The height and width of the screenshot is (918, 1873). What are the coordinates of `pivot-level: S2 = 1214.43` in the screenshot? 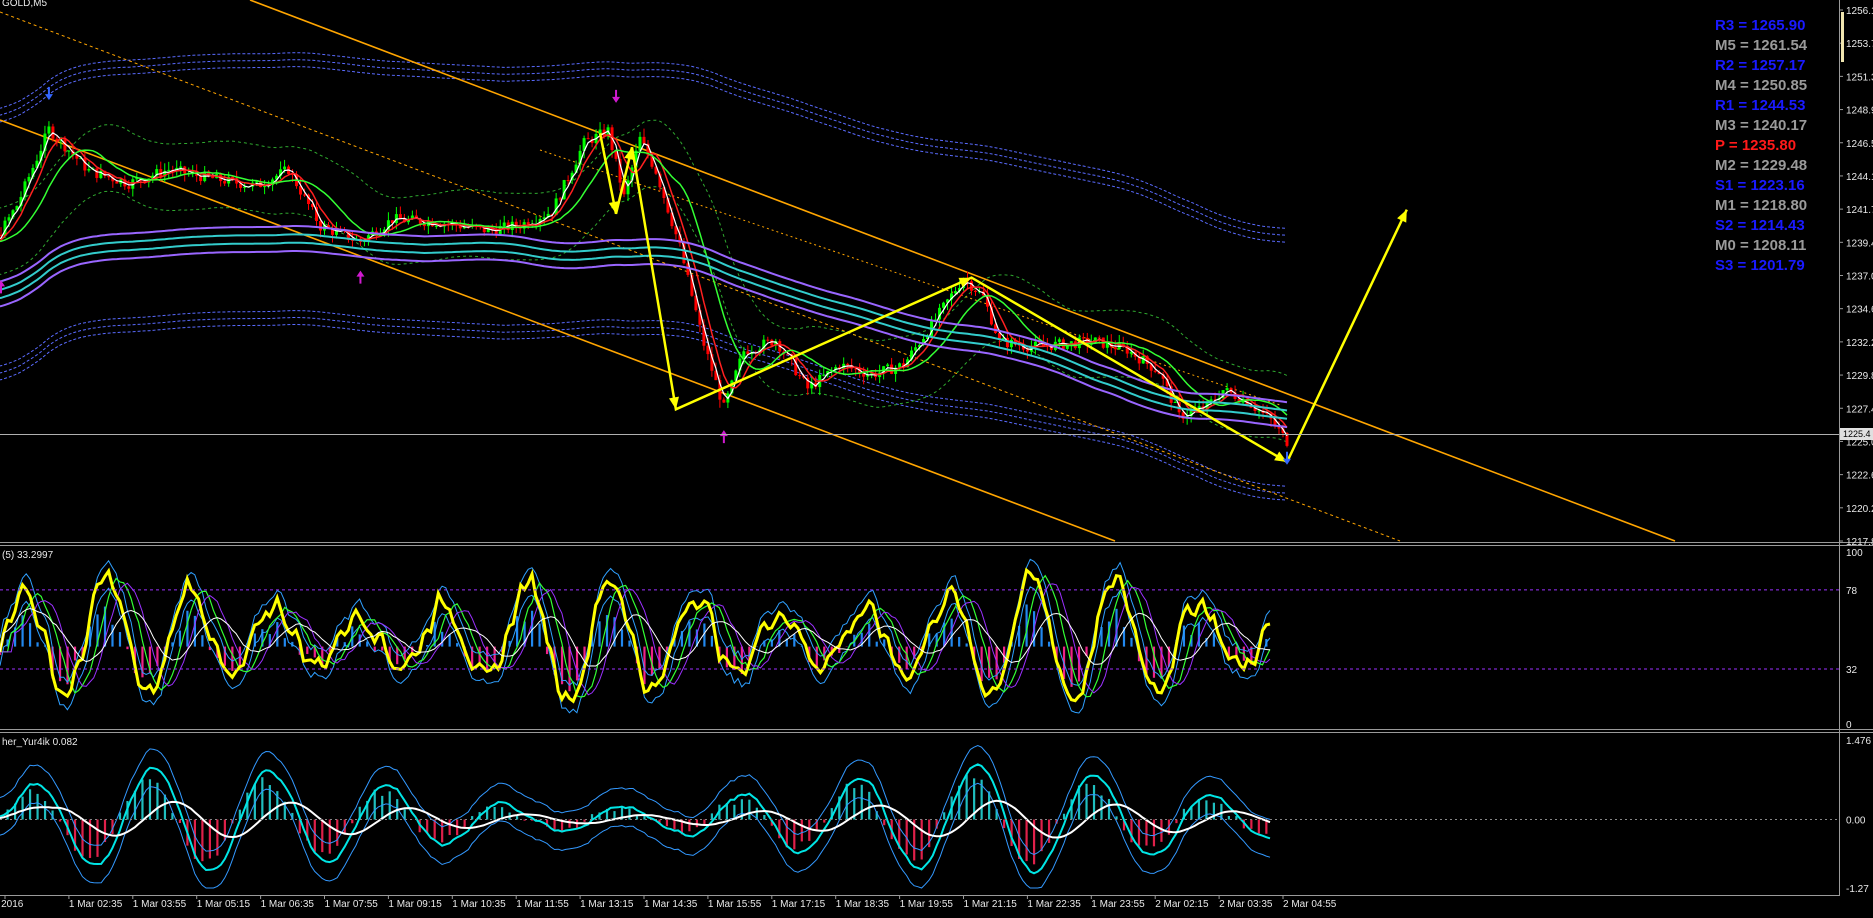 It's located at (1760, 225).